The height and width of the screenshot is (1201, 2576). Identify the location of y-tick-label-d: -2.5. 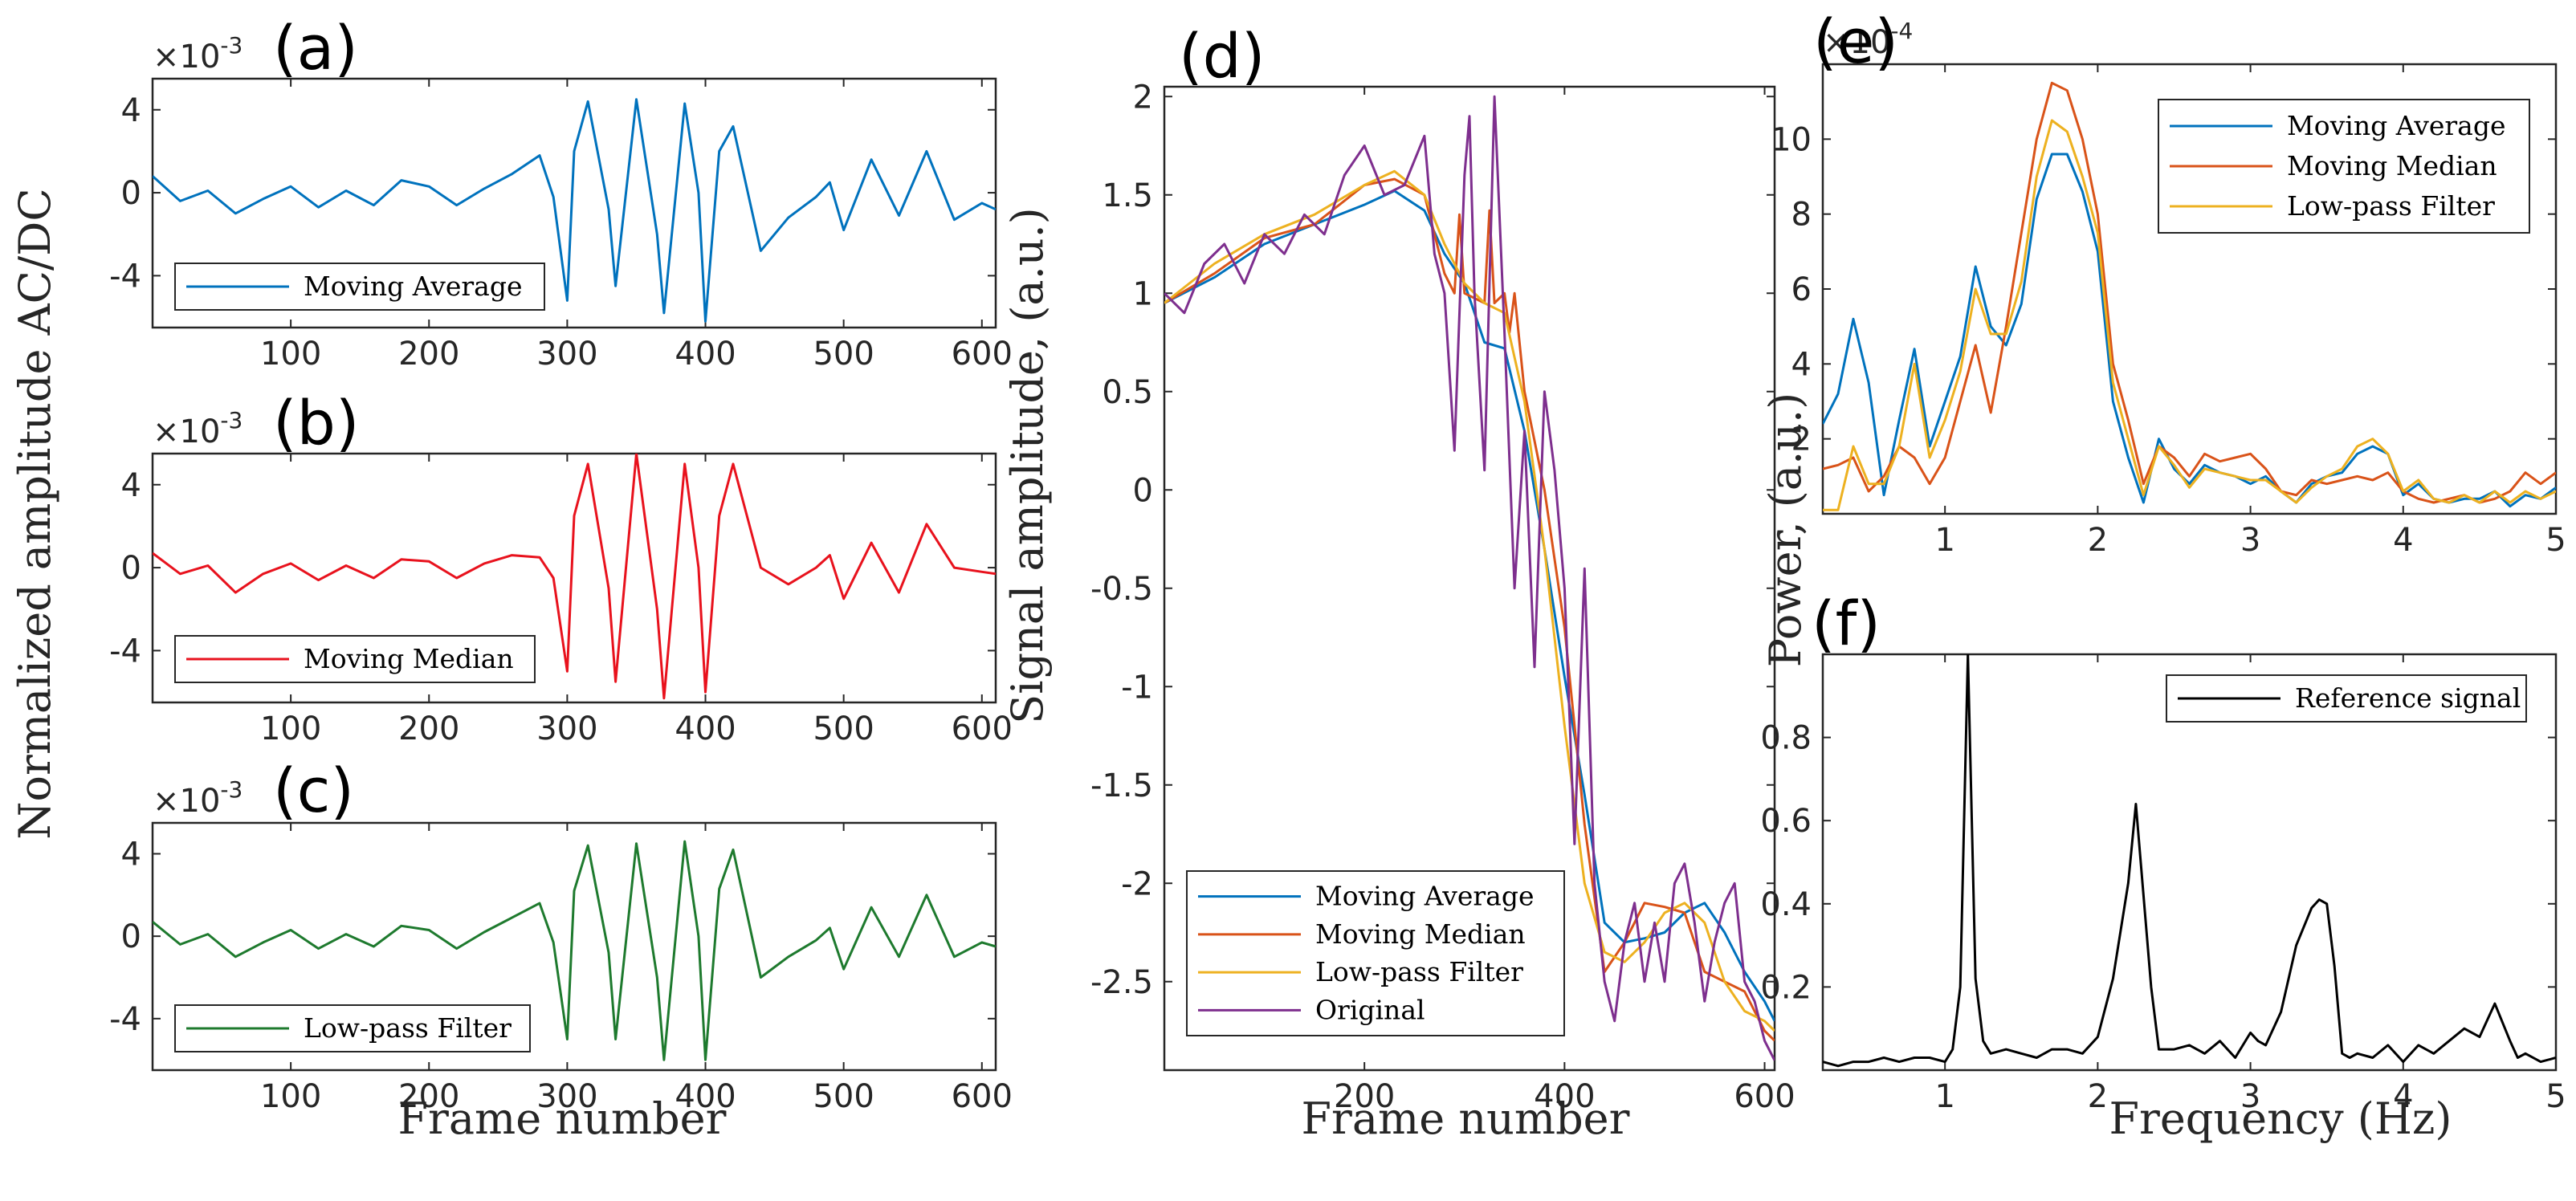
(1121, 983).